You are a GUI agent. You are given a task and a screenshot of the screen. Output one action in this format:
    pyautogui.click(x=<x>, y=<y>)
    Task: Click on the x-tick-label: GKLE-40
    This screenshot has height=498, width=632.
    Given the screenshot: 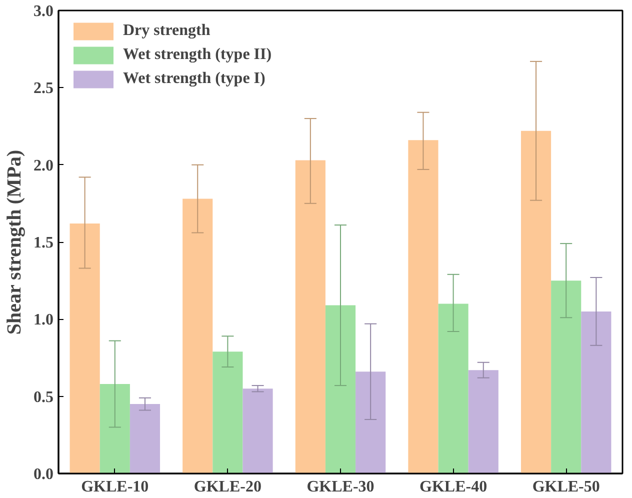 What is the action you would take?
    pyautogui.click(x=454, y=487)
    